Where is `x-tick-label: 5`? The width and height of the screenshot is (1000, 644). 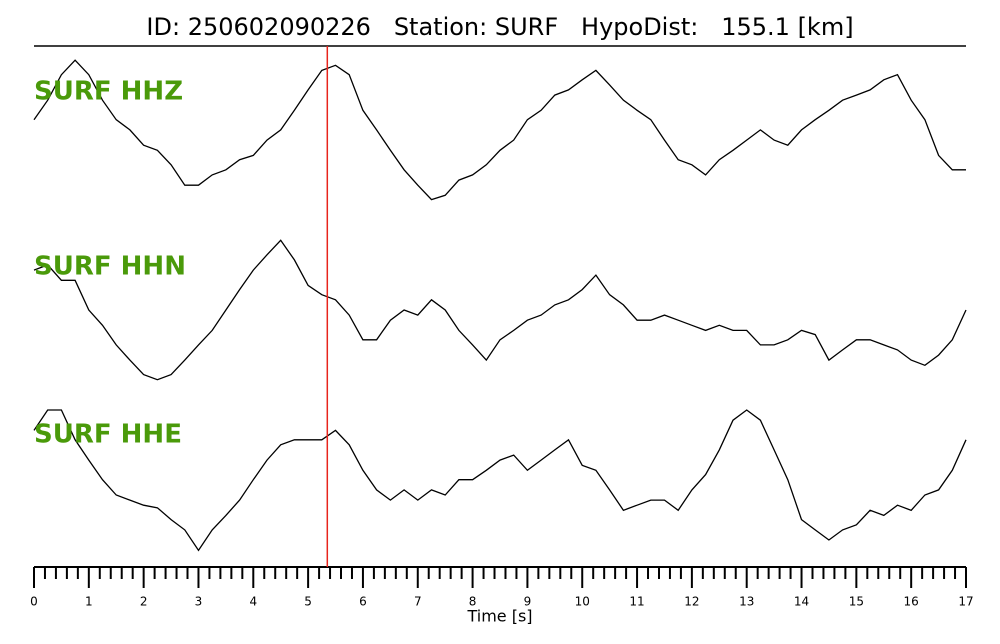
x-tick-label: 5 is located at coordinates (308, 602).